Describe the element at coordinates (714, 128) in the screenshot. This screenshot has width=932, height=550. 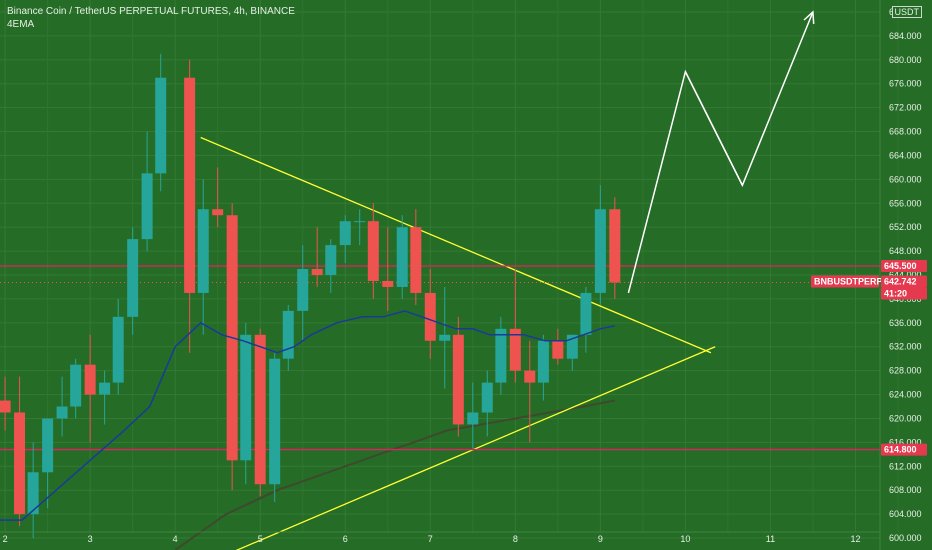
I see `projection-mid-segment` at that location.